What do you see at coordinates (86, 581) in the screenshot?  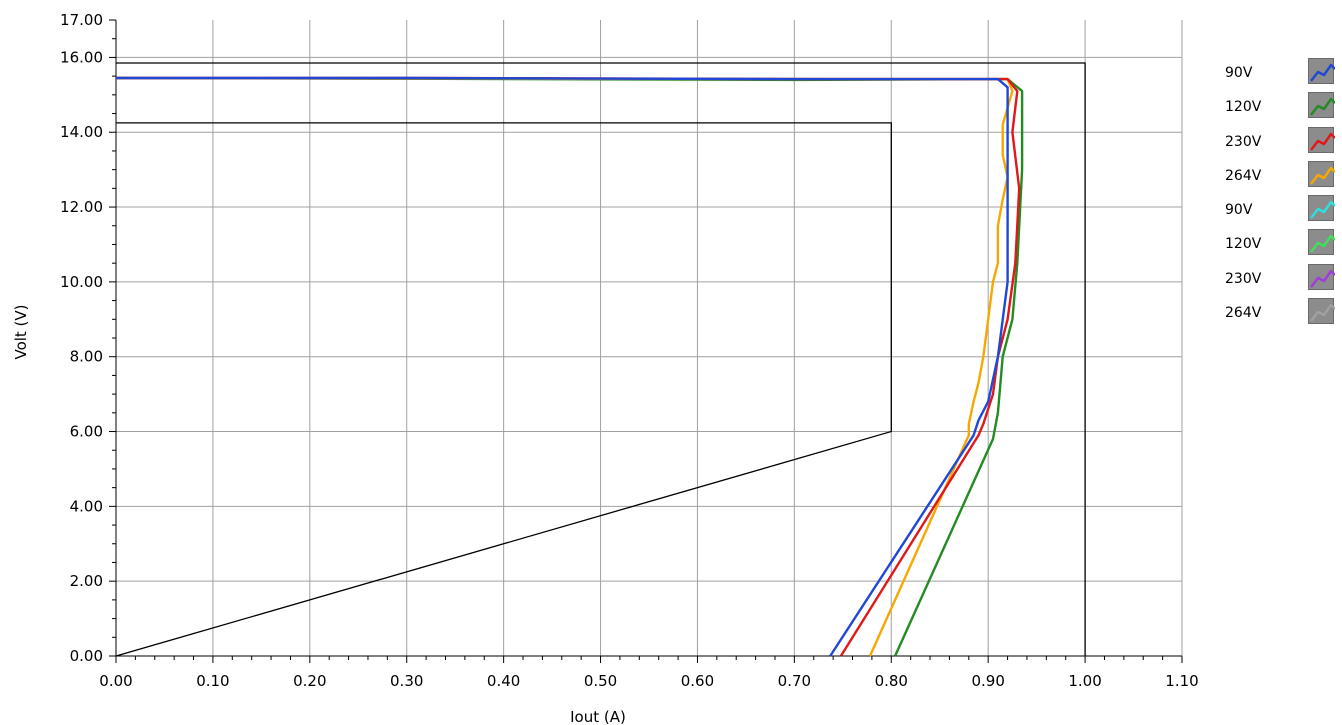 I see `y-tick-label: 2.00` at bounding box center [86, 581].